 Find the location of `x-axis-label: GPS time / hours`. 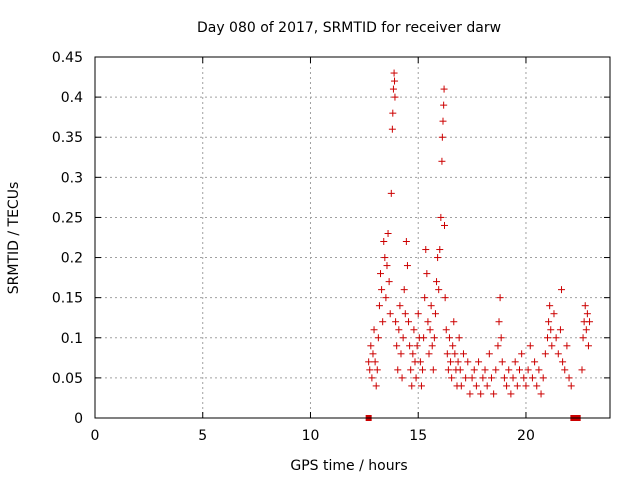

x-axis-label: GPS time / hours is located at coordinates (348, 466).